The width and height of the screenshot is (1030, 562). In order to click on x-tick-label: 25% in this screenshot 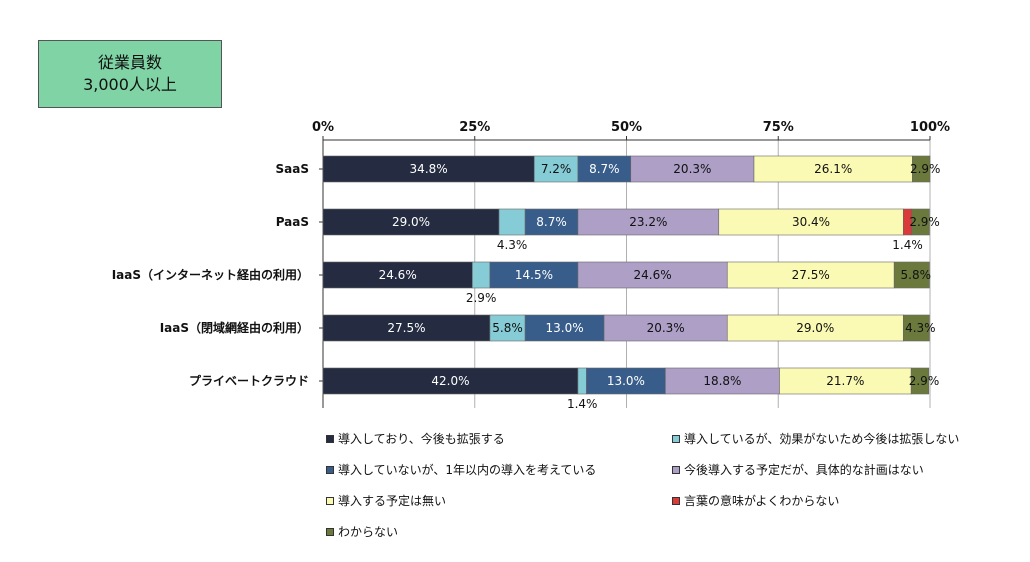, I will do `click(474, 127)`.